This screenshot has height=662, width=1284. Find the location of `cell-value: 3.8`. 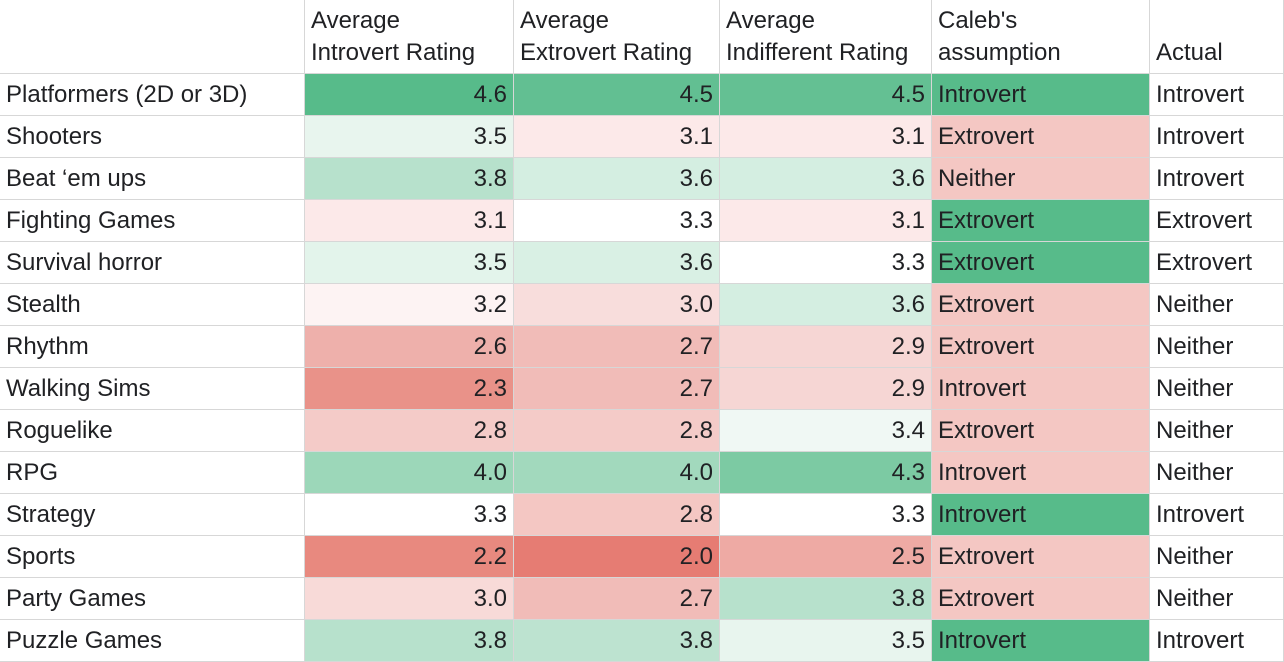

cell-value: 3.8 is located at coordinates (908, 598).